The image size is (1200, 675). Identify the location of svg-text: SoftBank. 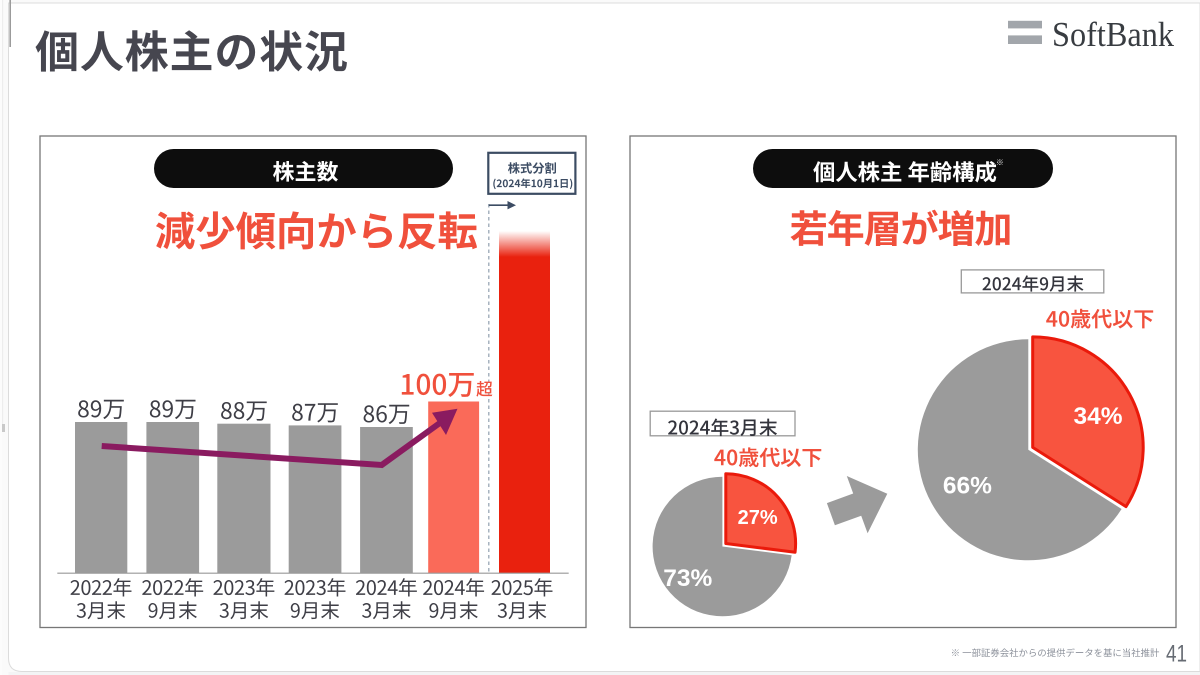
(1113, 34).